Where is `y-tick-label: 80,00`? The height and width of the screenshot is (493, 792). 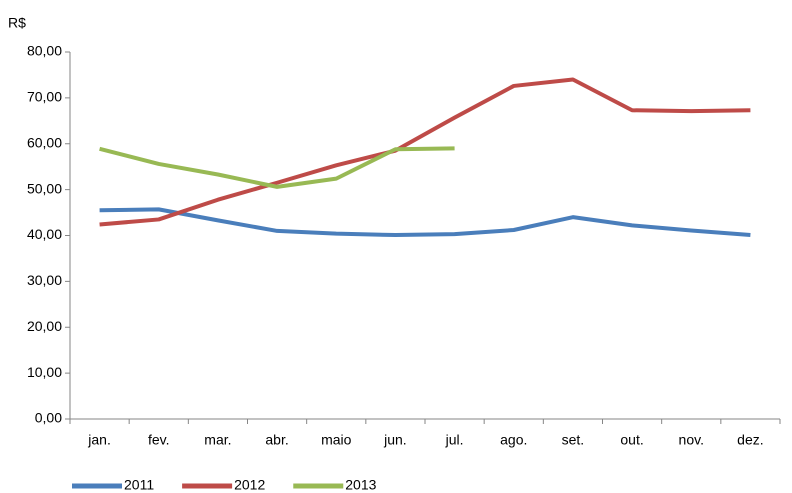
y-tick-label: 80,00 is located at coordinates (44, 51).